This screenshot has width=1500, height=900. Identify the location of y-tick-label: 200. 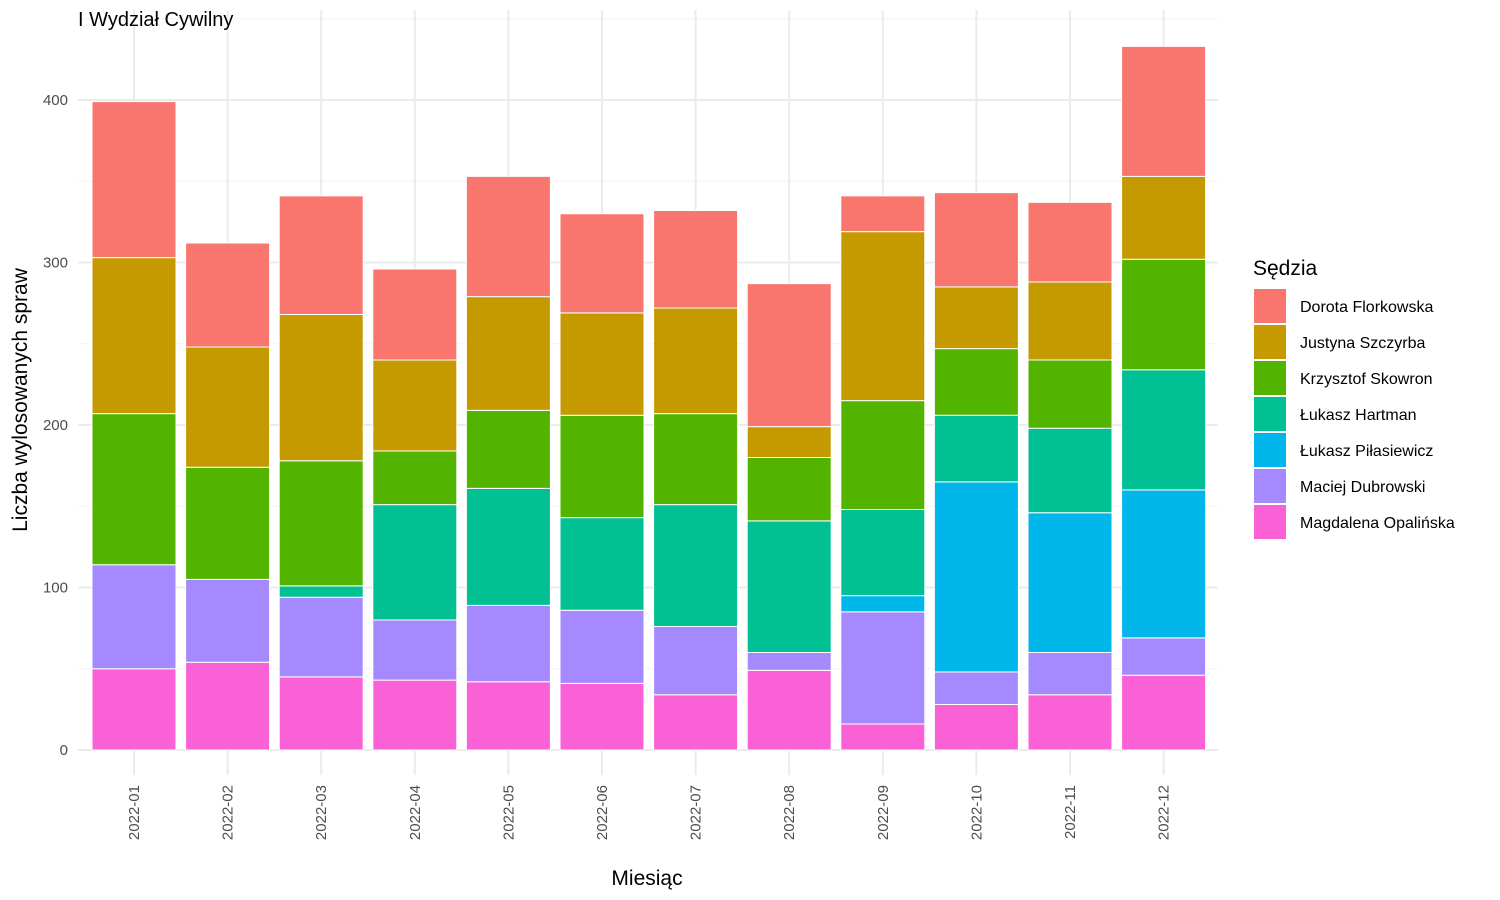
(55, 425).